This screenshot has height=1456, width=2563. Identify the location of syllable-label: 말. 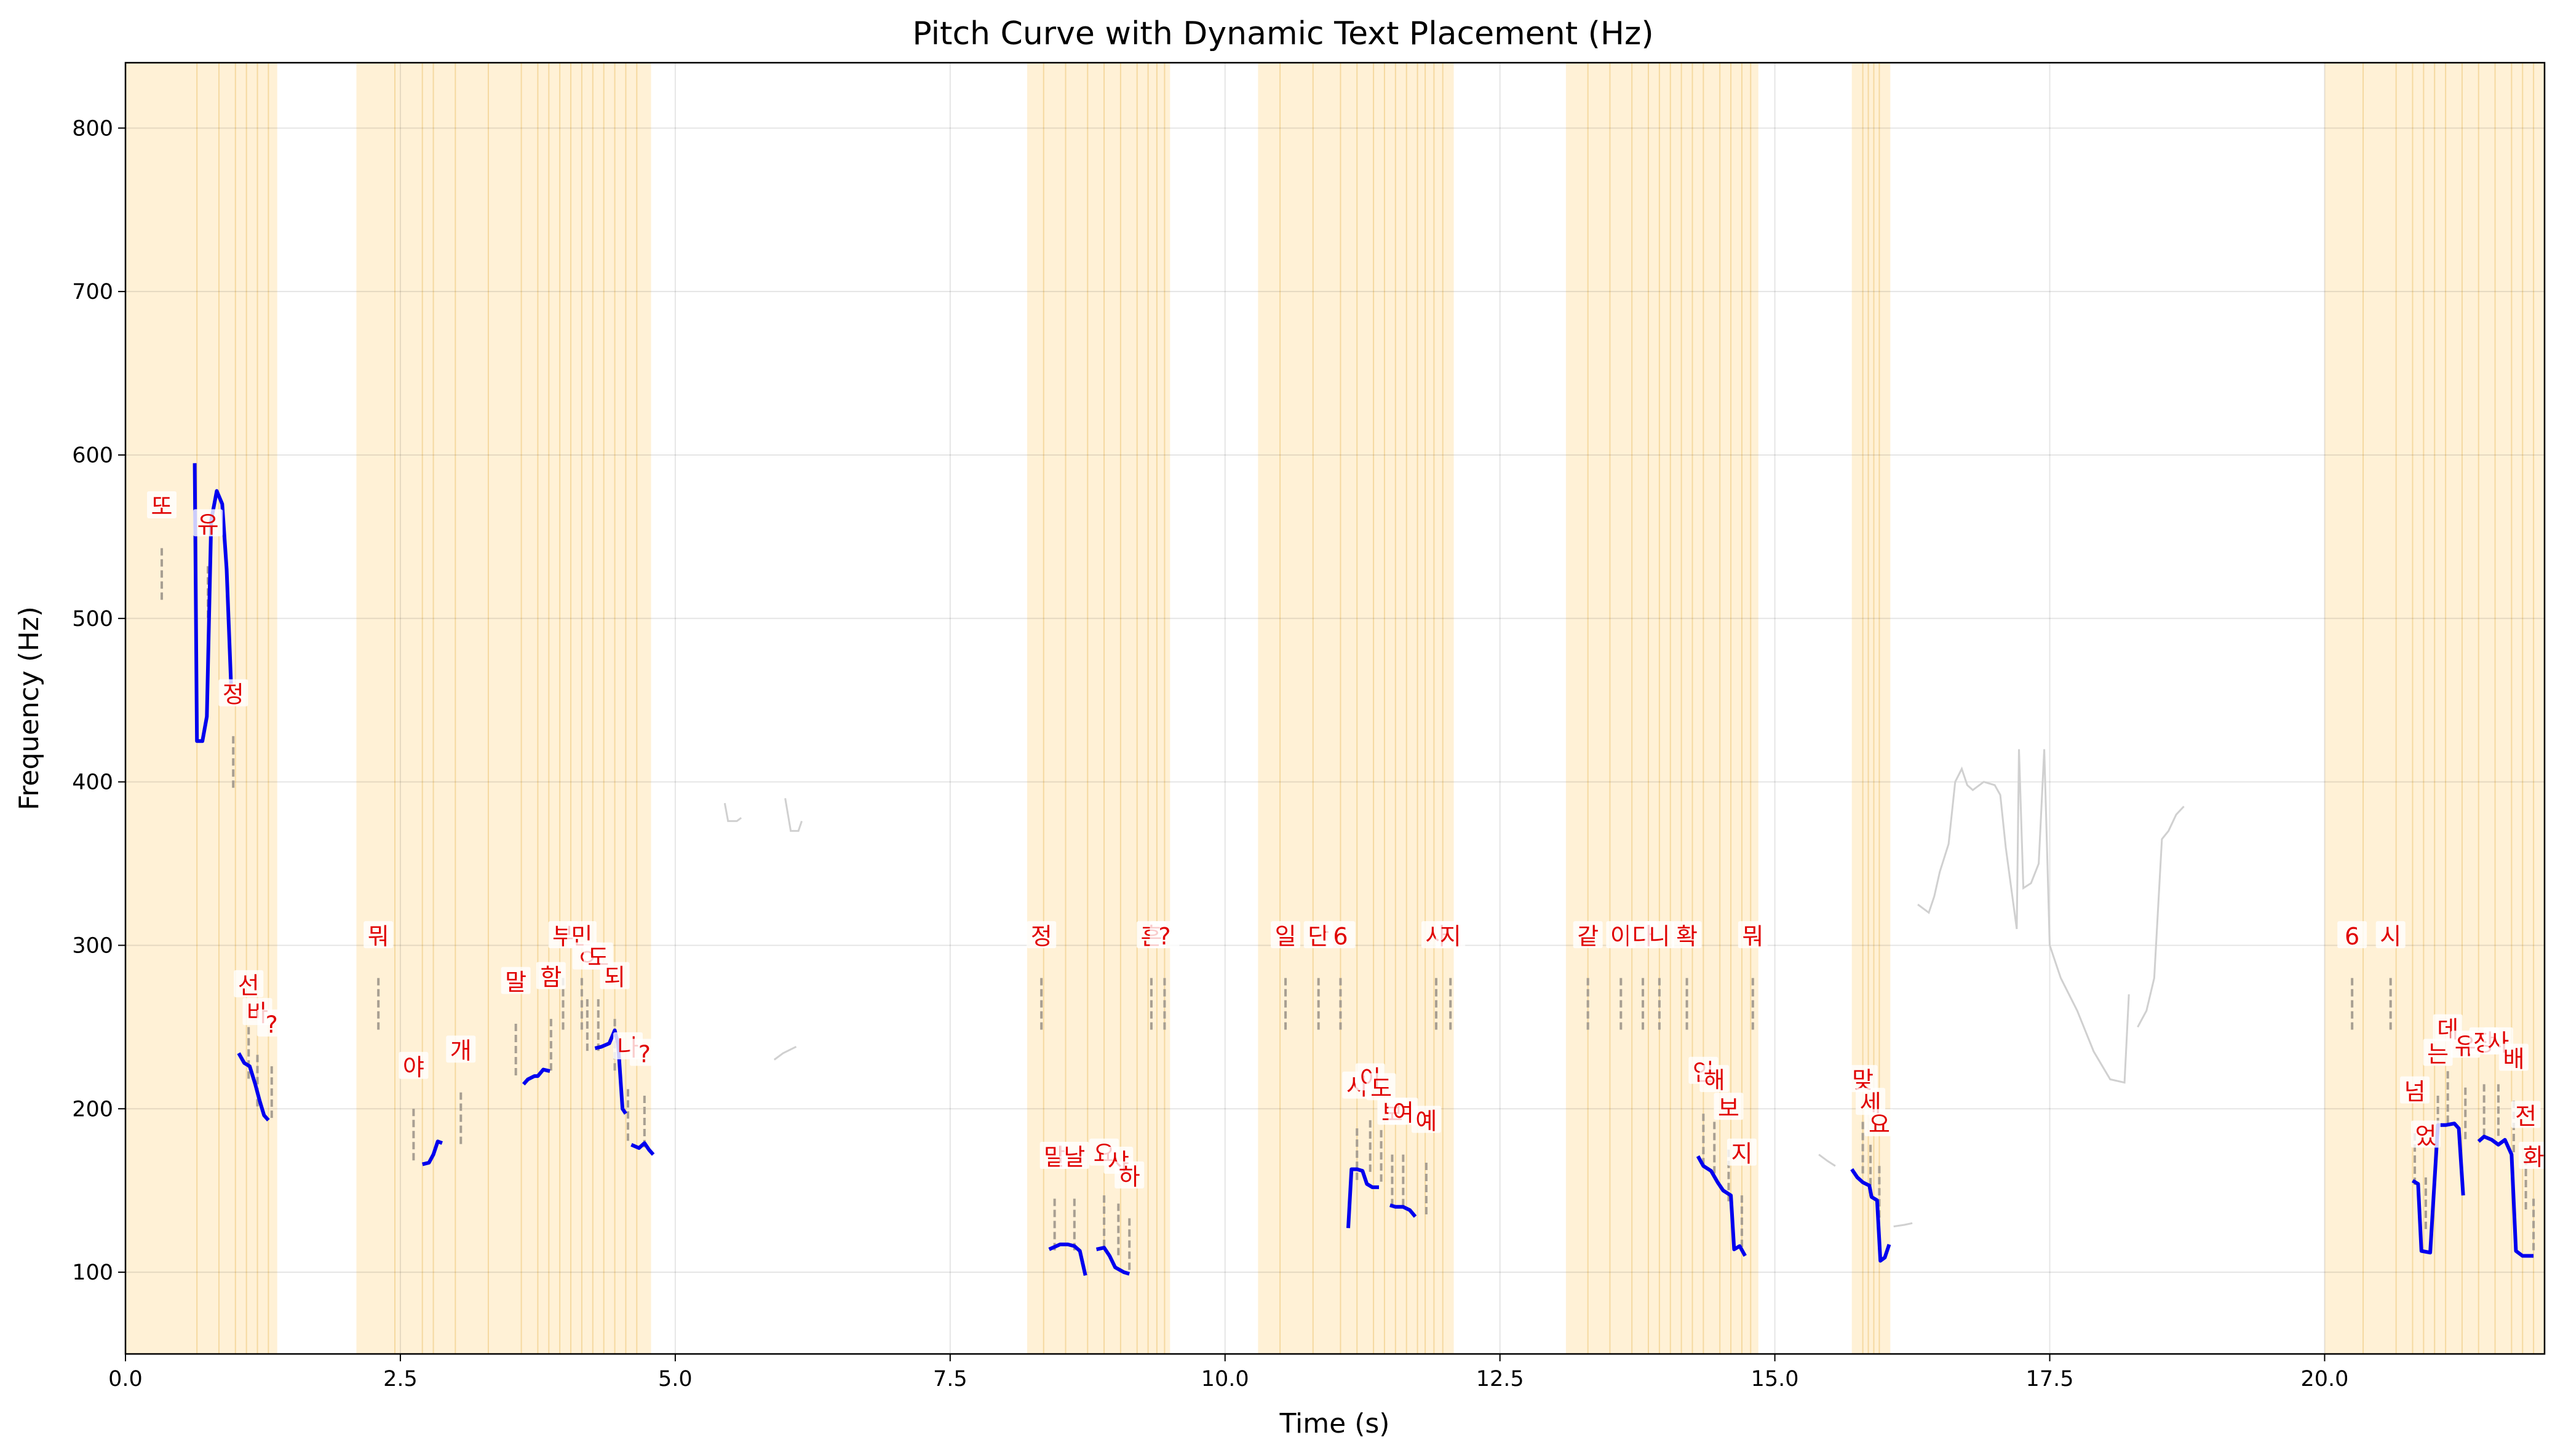
(516, 982).